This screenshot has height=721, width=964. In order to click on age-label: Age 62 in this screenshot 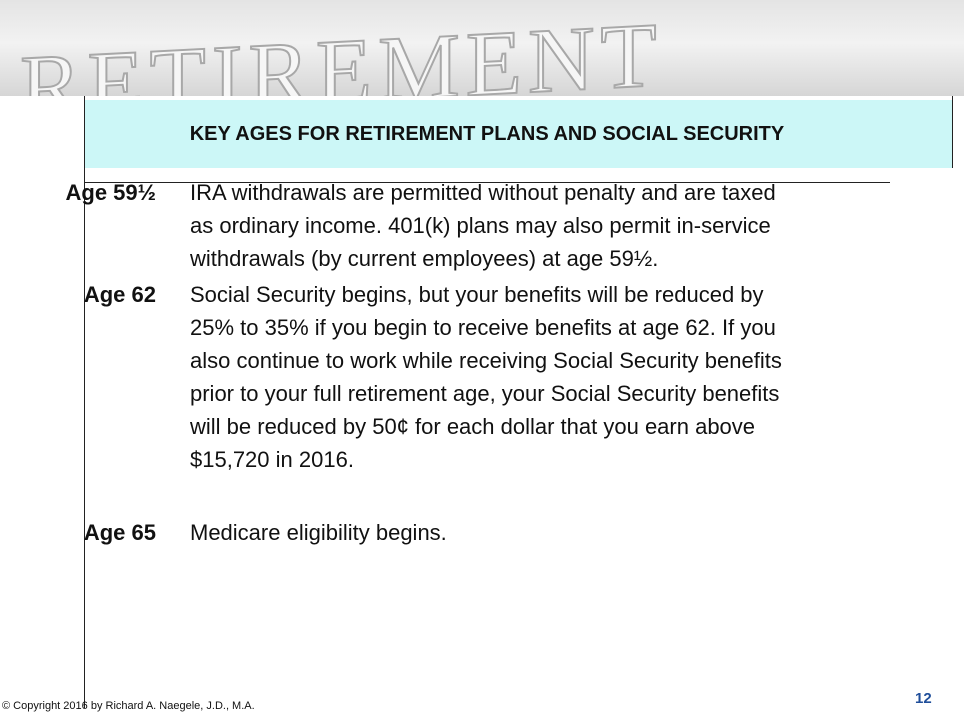, I will do `click(119, 294)`.